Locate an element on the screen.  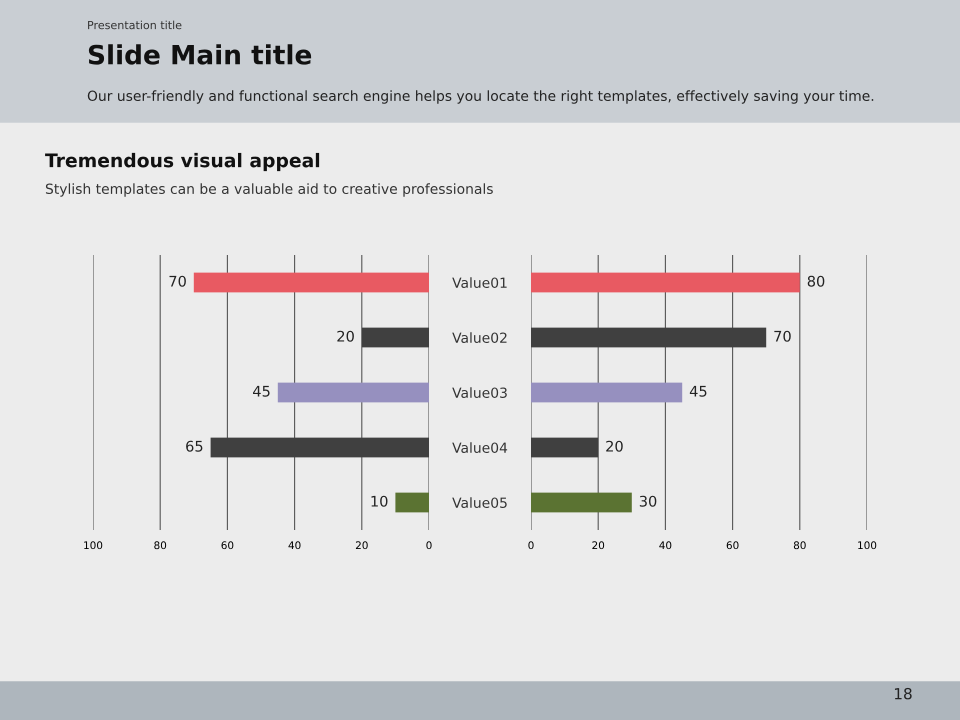
chart-title: Tremendous visual appeal is located at coordinates (182, 162).